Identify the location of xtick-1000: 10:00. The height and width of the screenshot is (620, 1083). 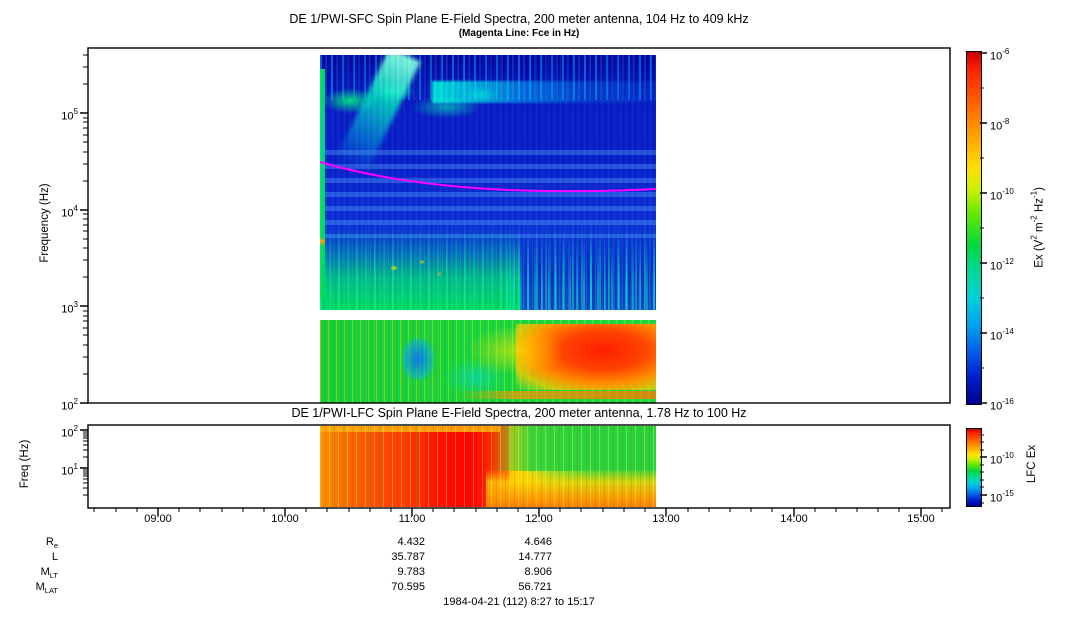
(285, 519).